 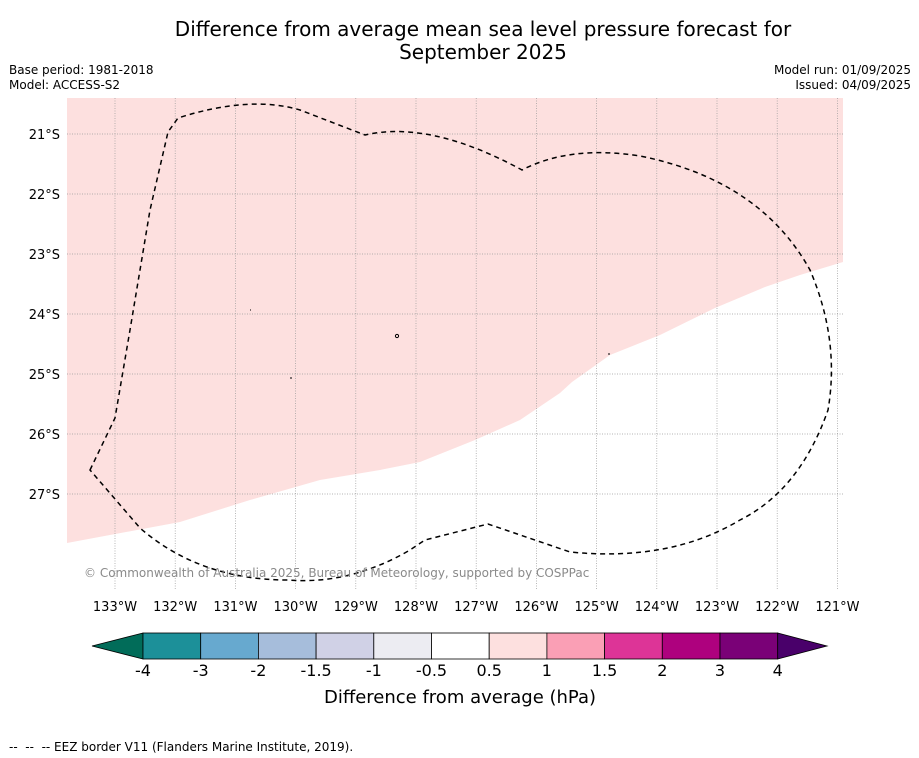 I want to click on model-run: Model run: 01/09/2025, so click(x=842, y=70).